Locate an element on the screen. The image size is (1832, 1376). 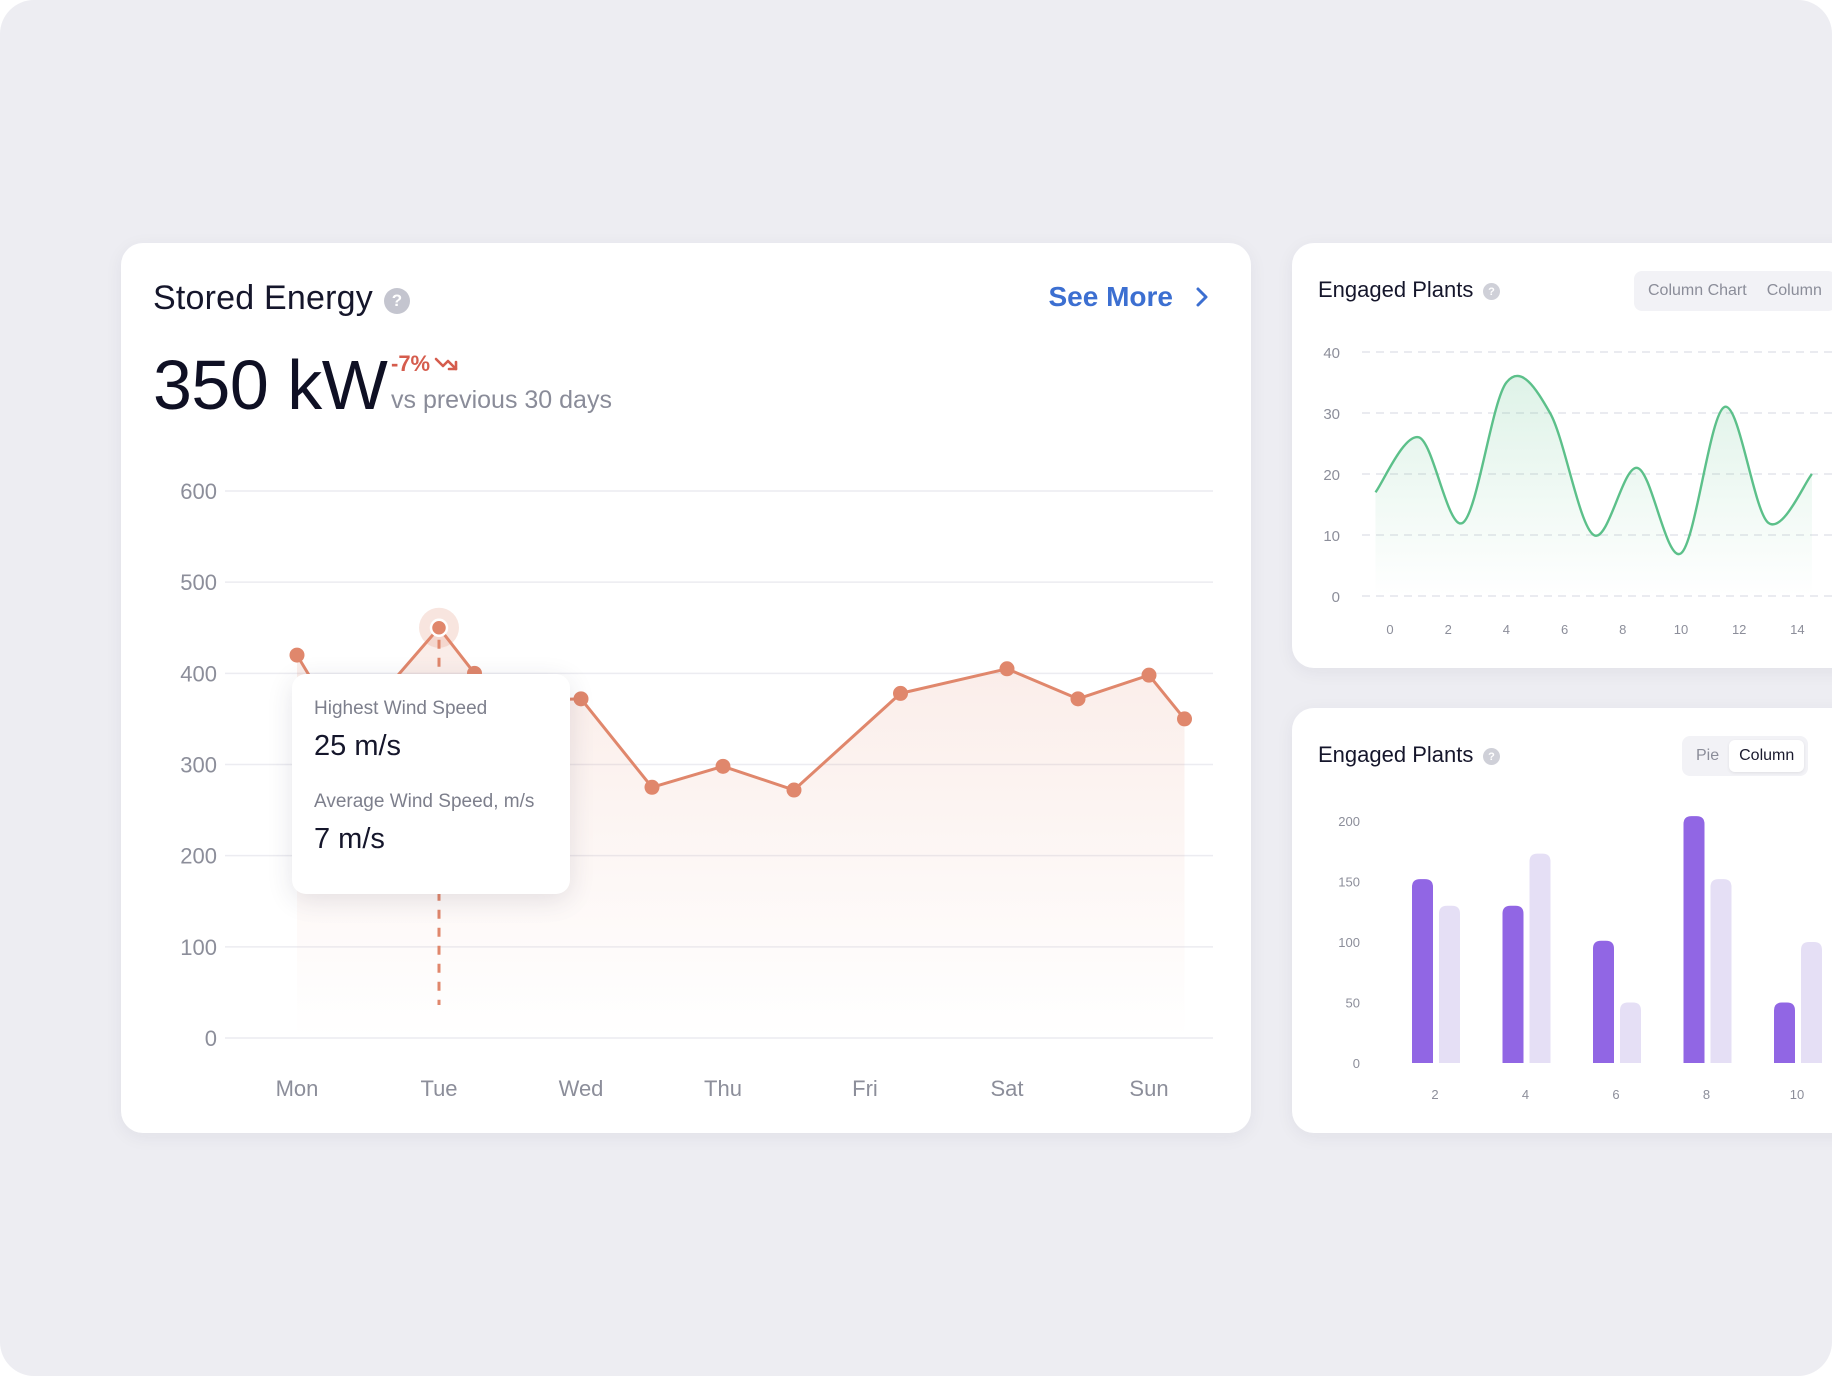
x-tick-label: Fri is located at coordinates (865, 1088).